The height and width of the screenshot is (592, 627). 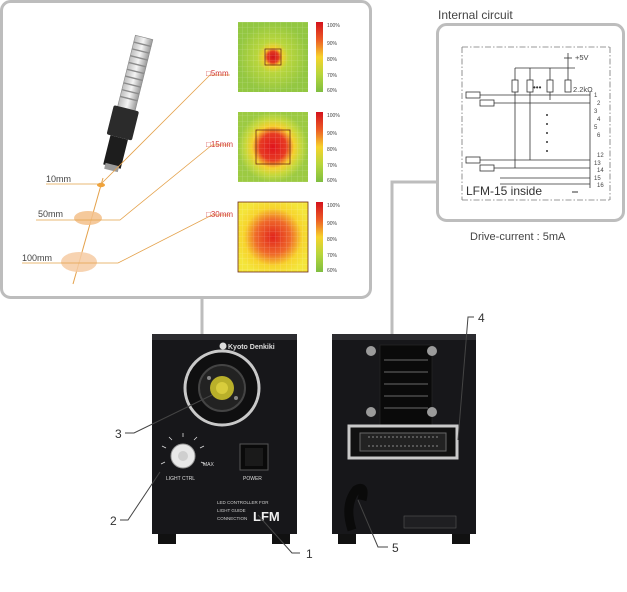 What do you see at coordinates (128, 103) in the screenshot?
I see `fiber-probe-icon` at bounding box center [128, 103].